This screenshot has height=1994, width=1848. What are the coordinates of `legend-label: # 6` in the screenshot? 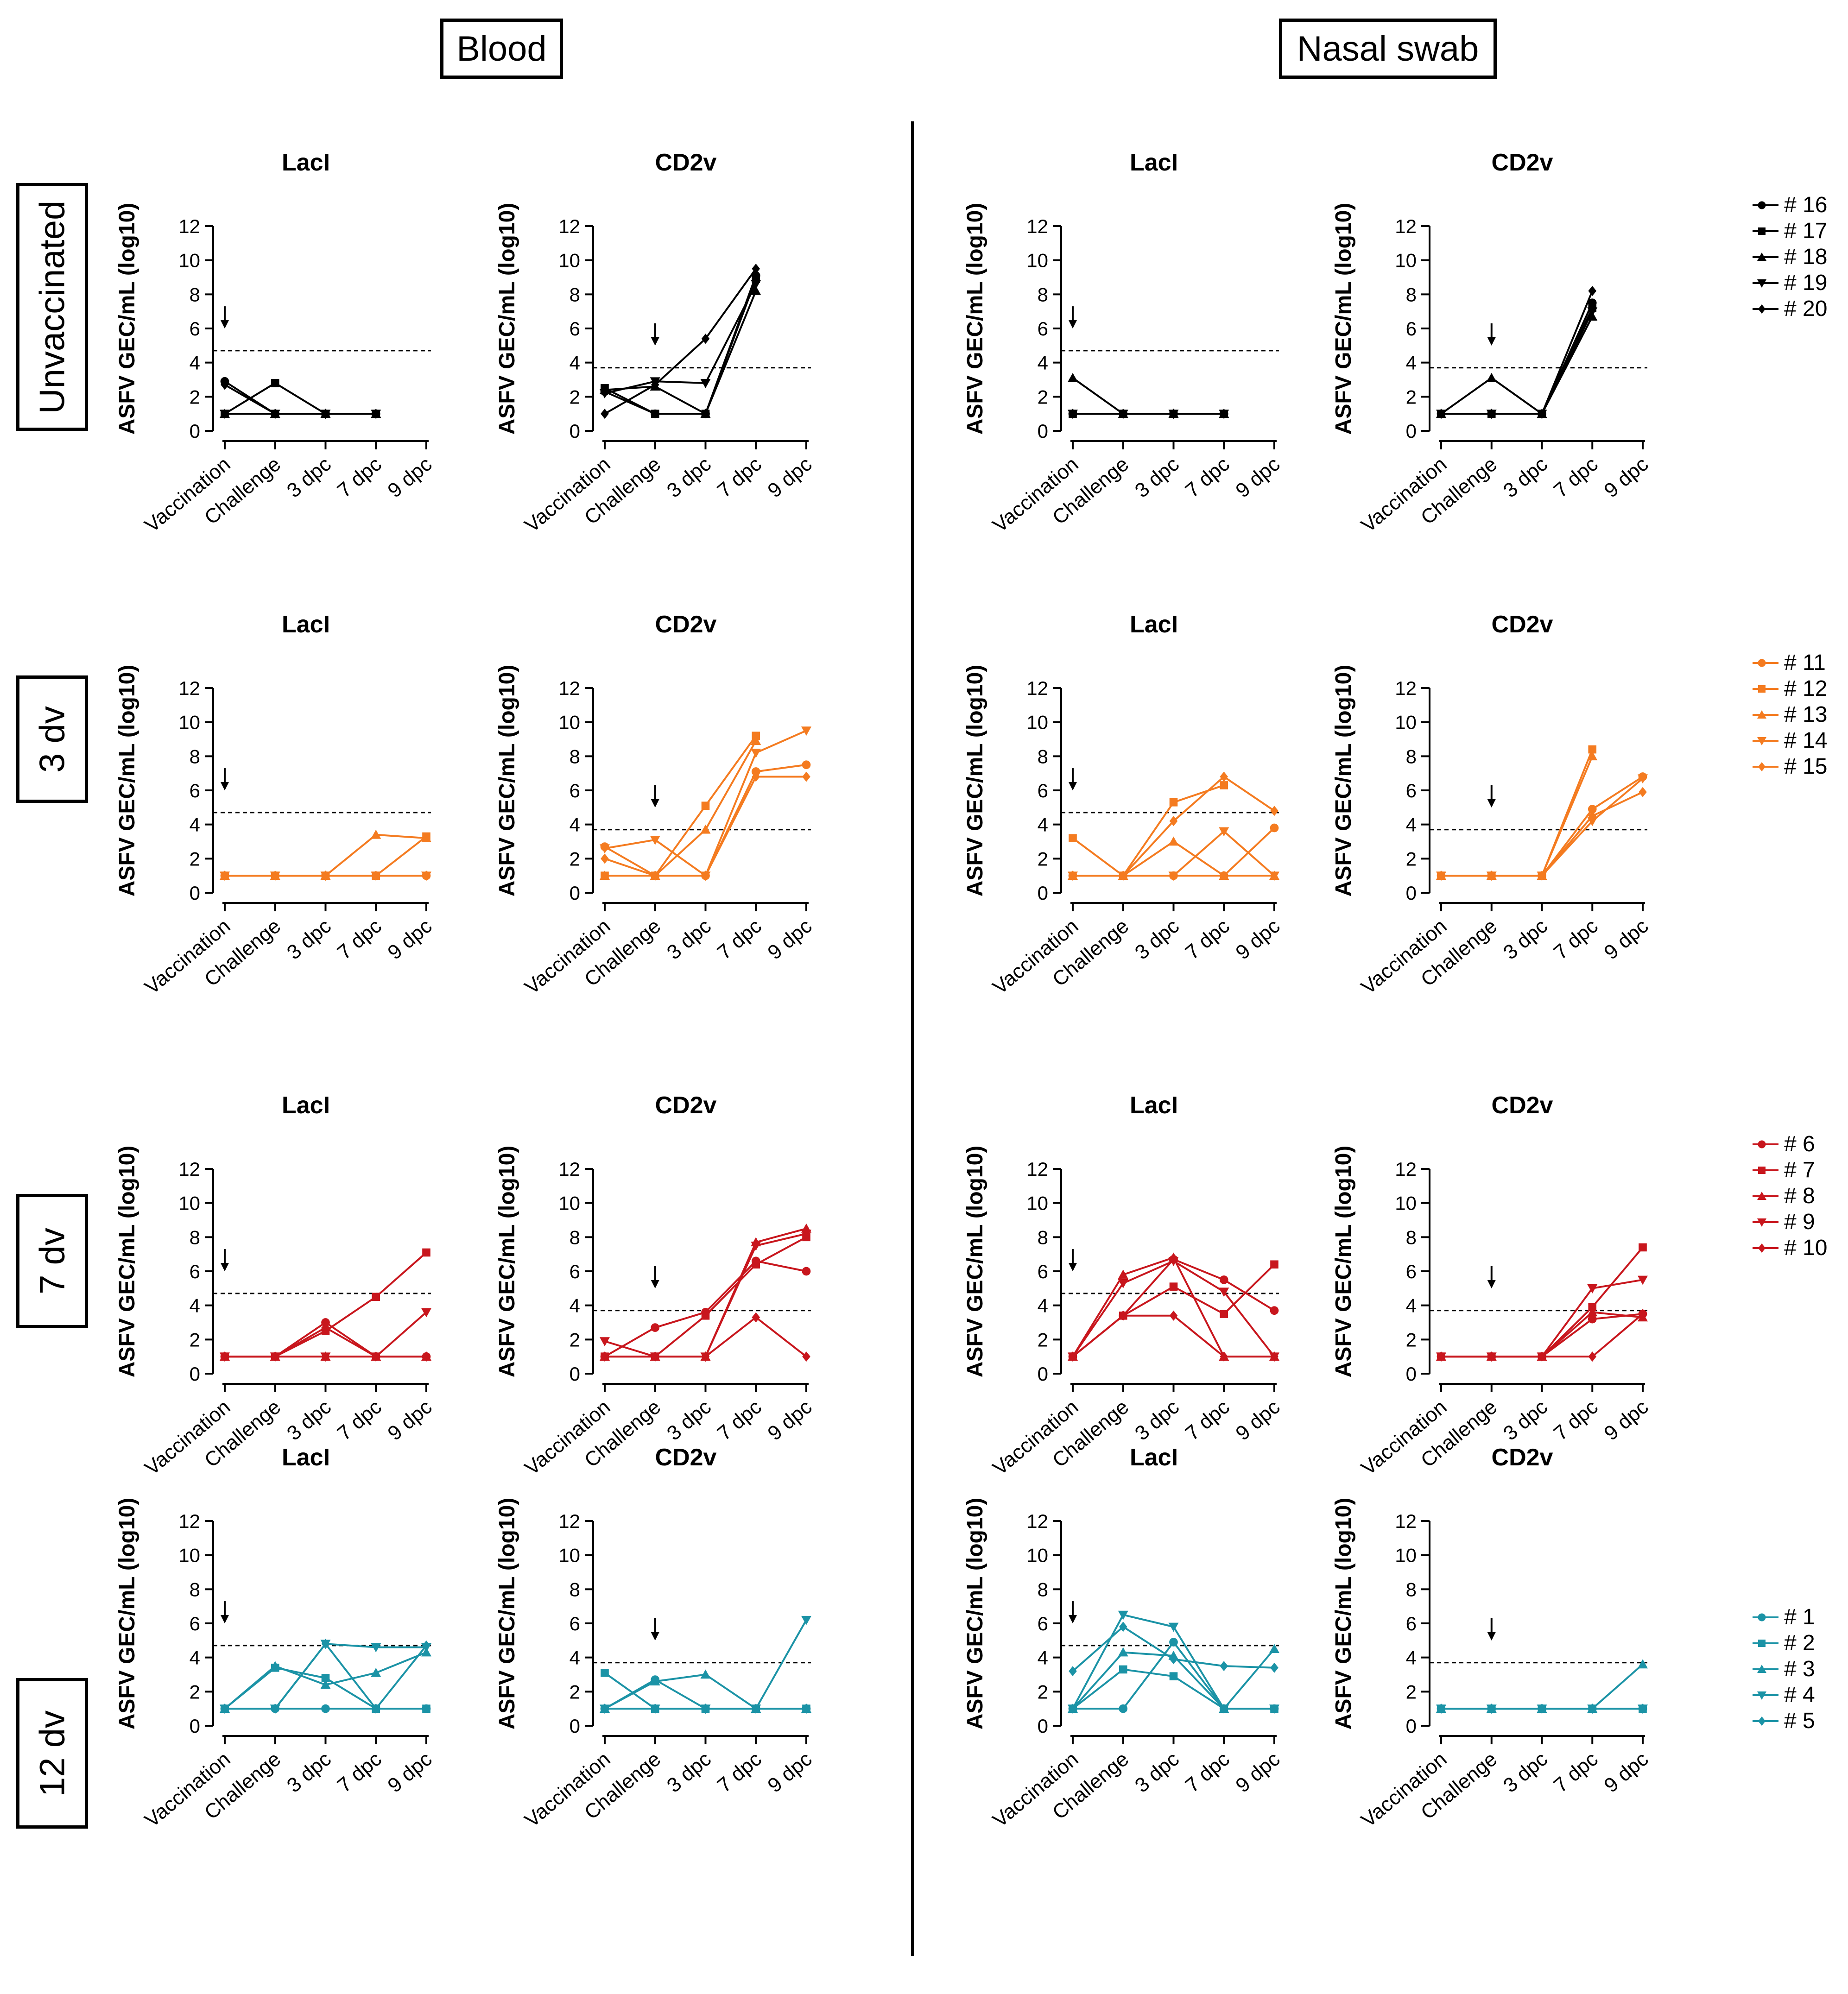 It's located at (1799, 1144).